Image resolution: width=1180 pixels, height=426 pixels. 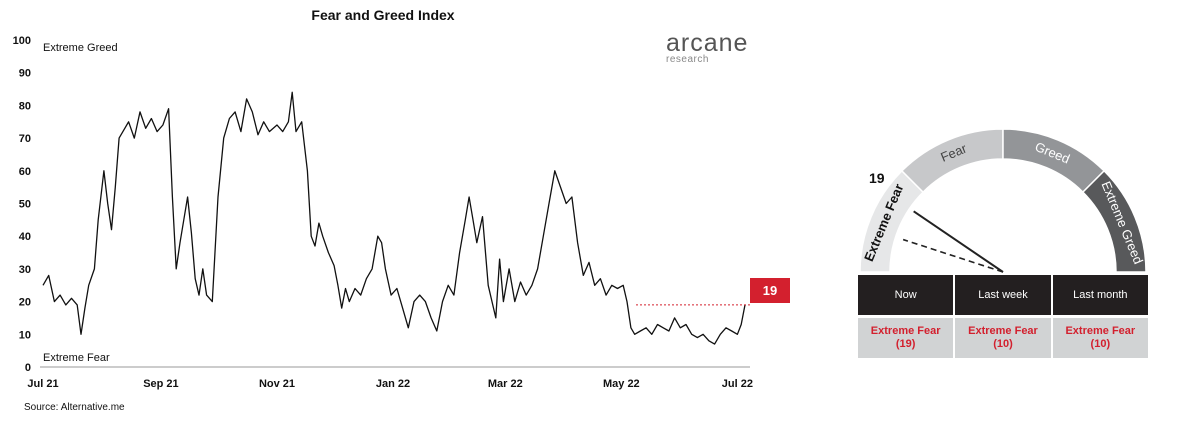 I want to click on x-tick-label: Jul 22, so click(x=737, y=384).